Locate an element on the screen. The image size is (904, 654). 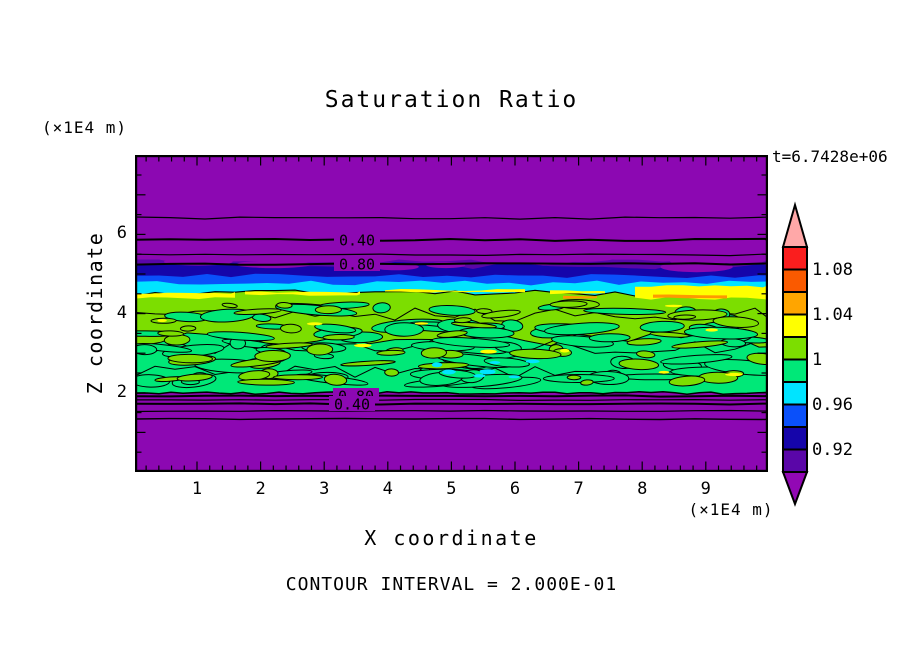
colorbar-tick-label: 0.96 is located at coordinates (832, 404).